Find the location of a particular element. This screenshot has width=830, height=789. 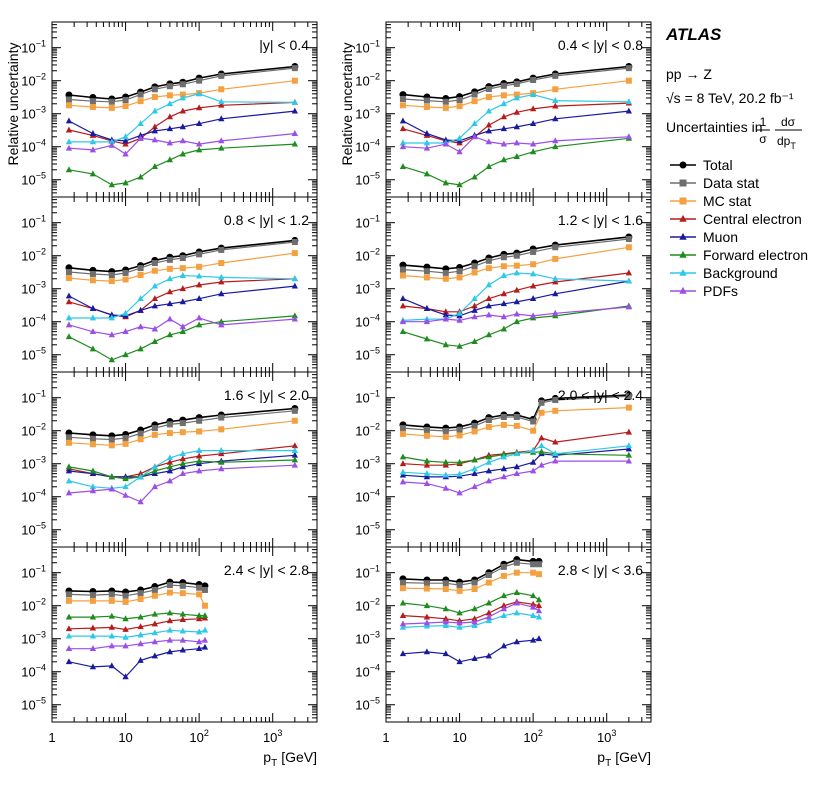

y-tick-label: 10⁻⁴ is located at coordinates (367, 496).